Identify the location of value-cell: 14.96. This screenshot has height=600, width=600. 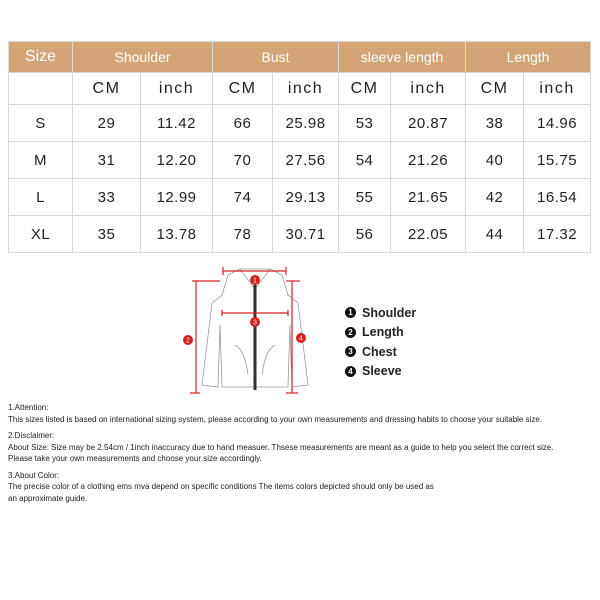
(557, 123).